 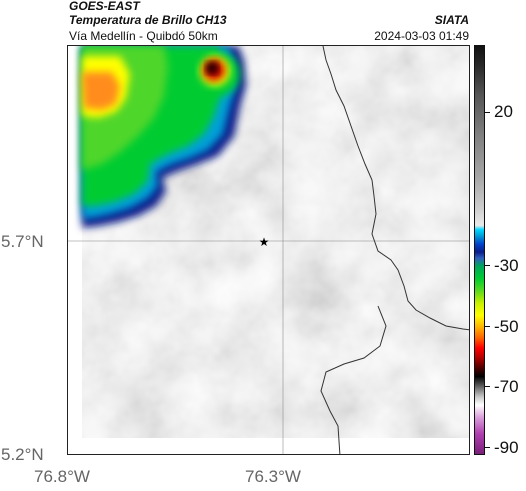 I want to click on timestamp-label: 2024-03-03 01:49, so click(x=421, y=36).